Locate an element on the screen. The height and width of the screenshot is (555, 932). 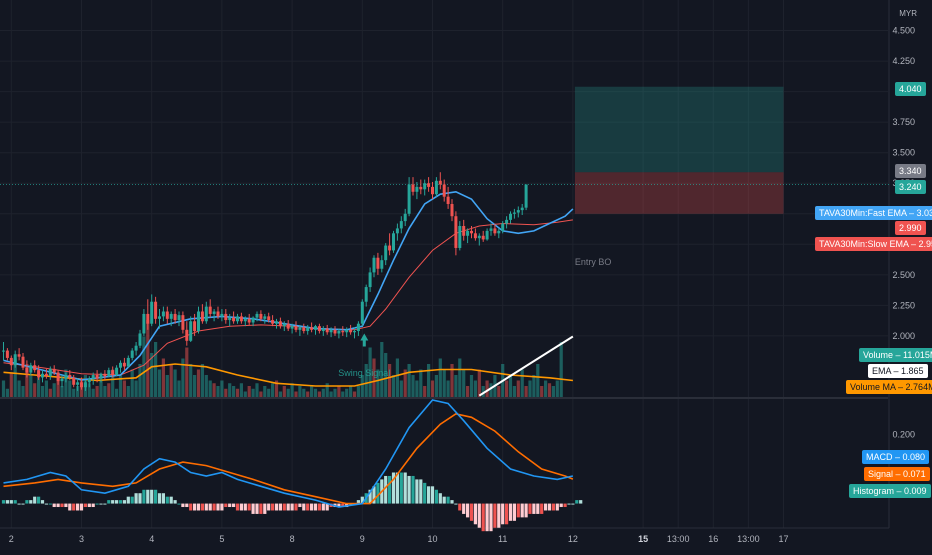
price-tick-label: 4.250 is located at coordinates (903, 61).